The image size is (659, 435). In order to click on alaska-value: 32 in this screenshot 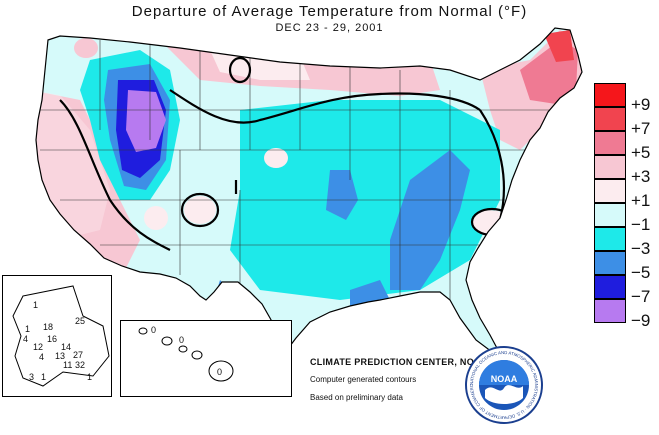, I will do `click(80, 365)`.